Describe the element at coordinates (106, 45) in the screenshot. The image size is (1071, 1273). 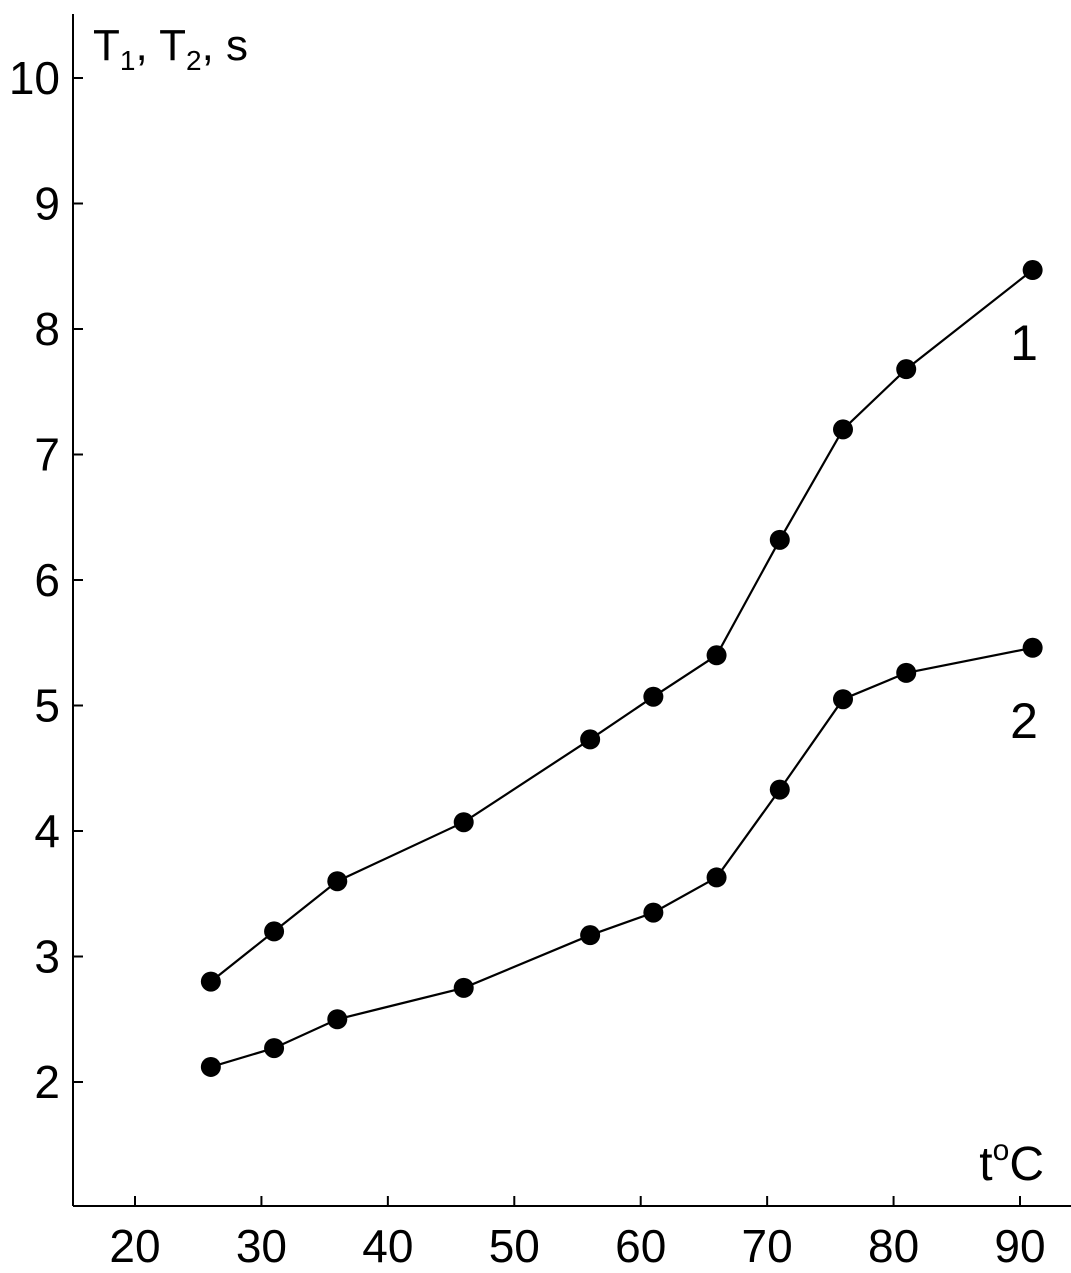
I see `y-title-t1-base: T` at that location.